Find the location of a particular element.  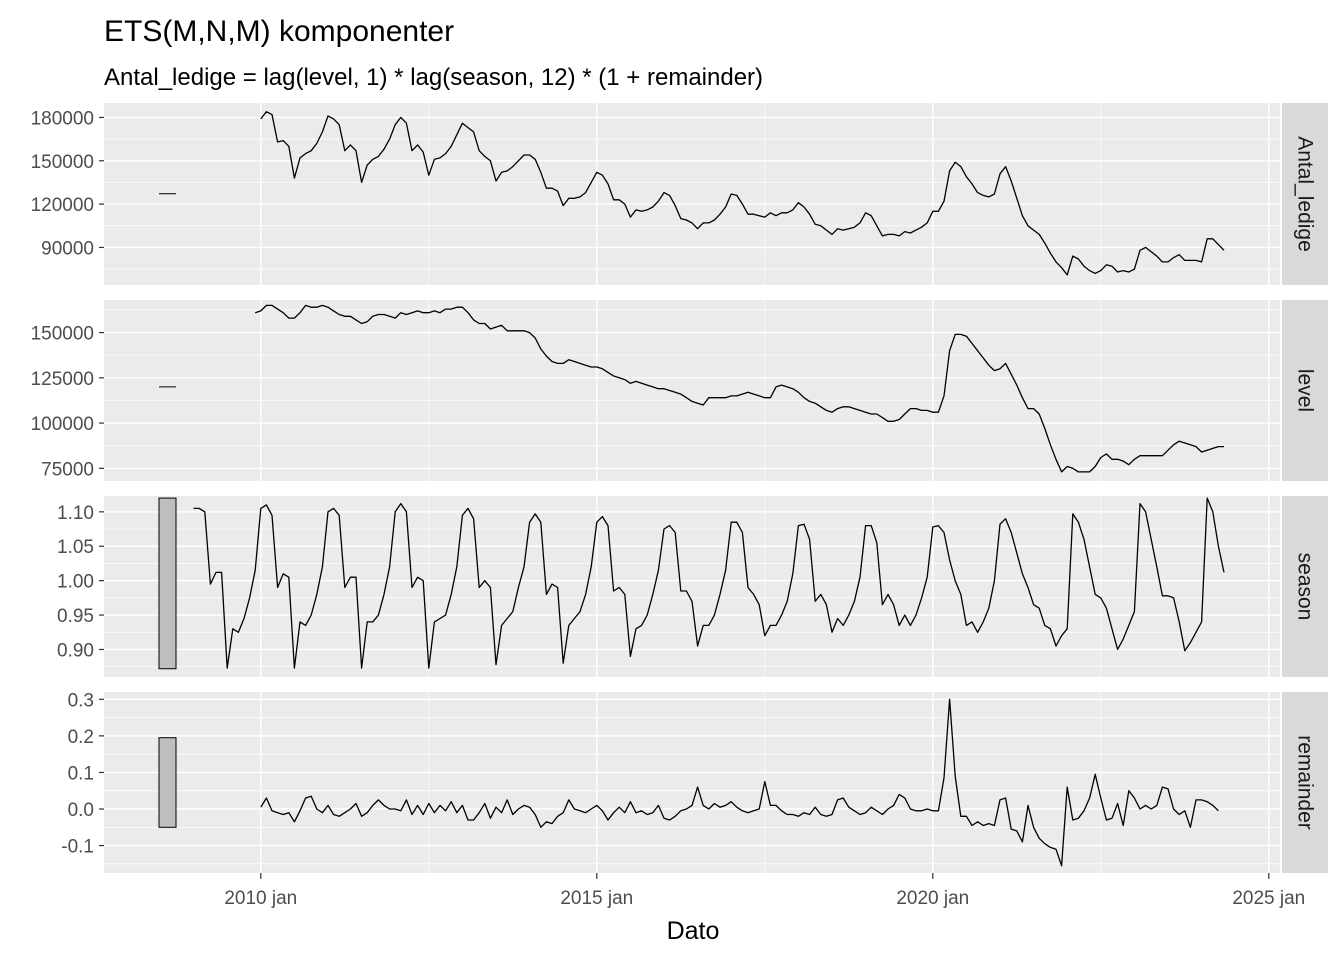

x-tick-label: 2020 jan is located at coordinates (932, 898).